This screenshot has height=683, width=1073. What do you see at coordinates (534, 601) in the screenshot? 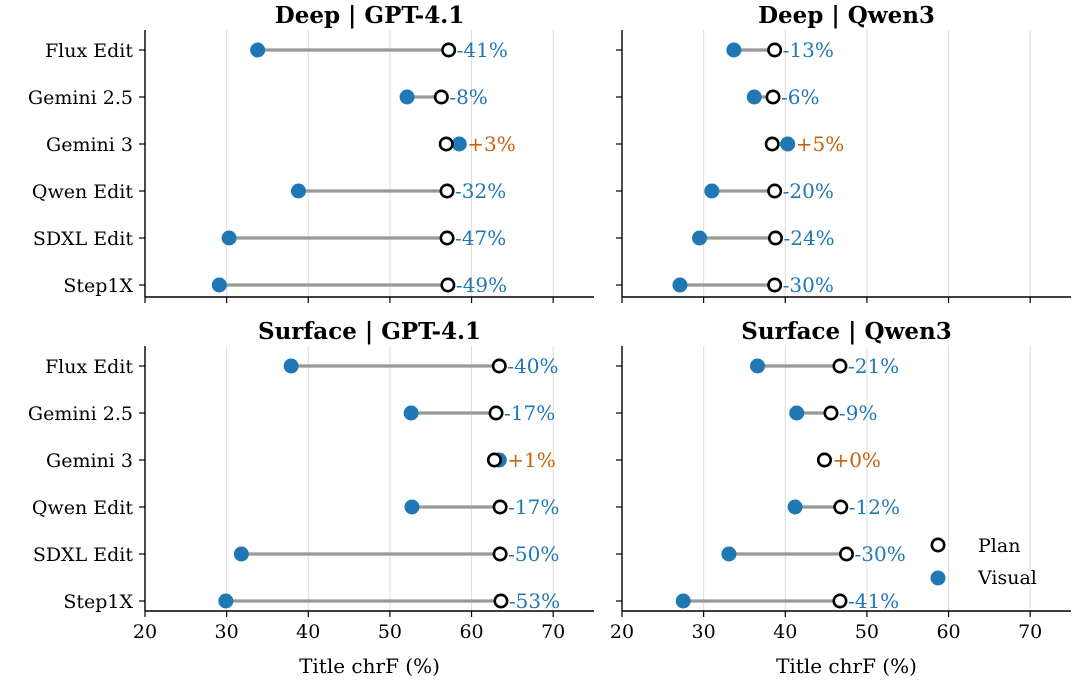
I see `change-annotation: -53%` at bounding box center [534, 601].